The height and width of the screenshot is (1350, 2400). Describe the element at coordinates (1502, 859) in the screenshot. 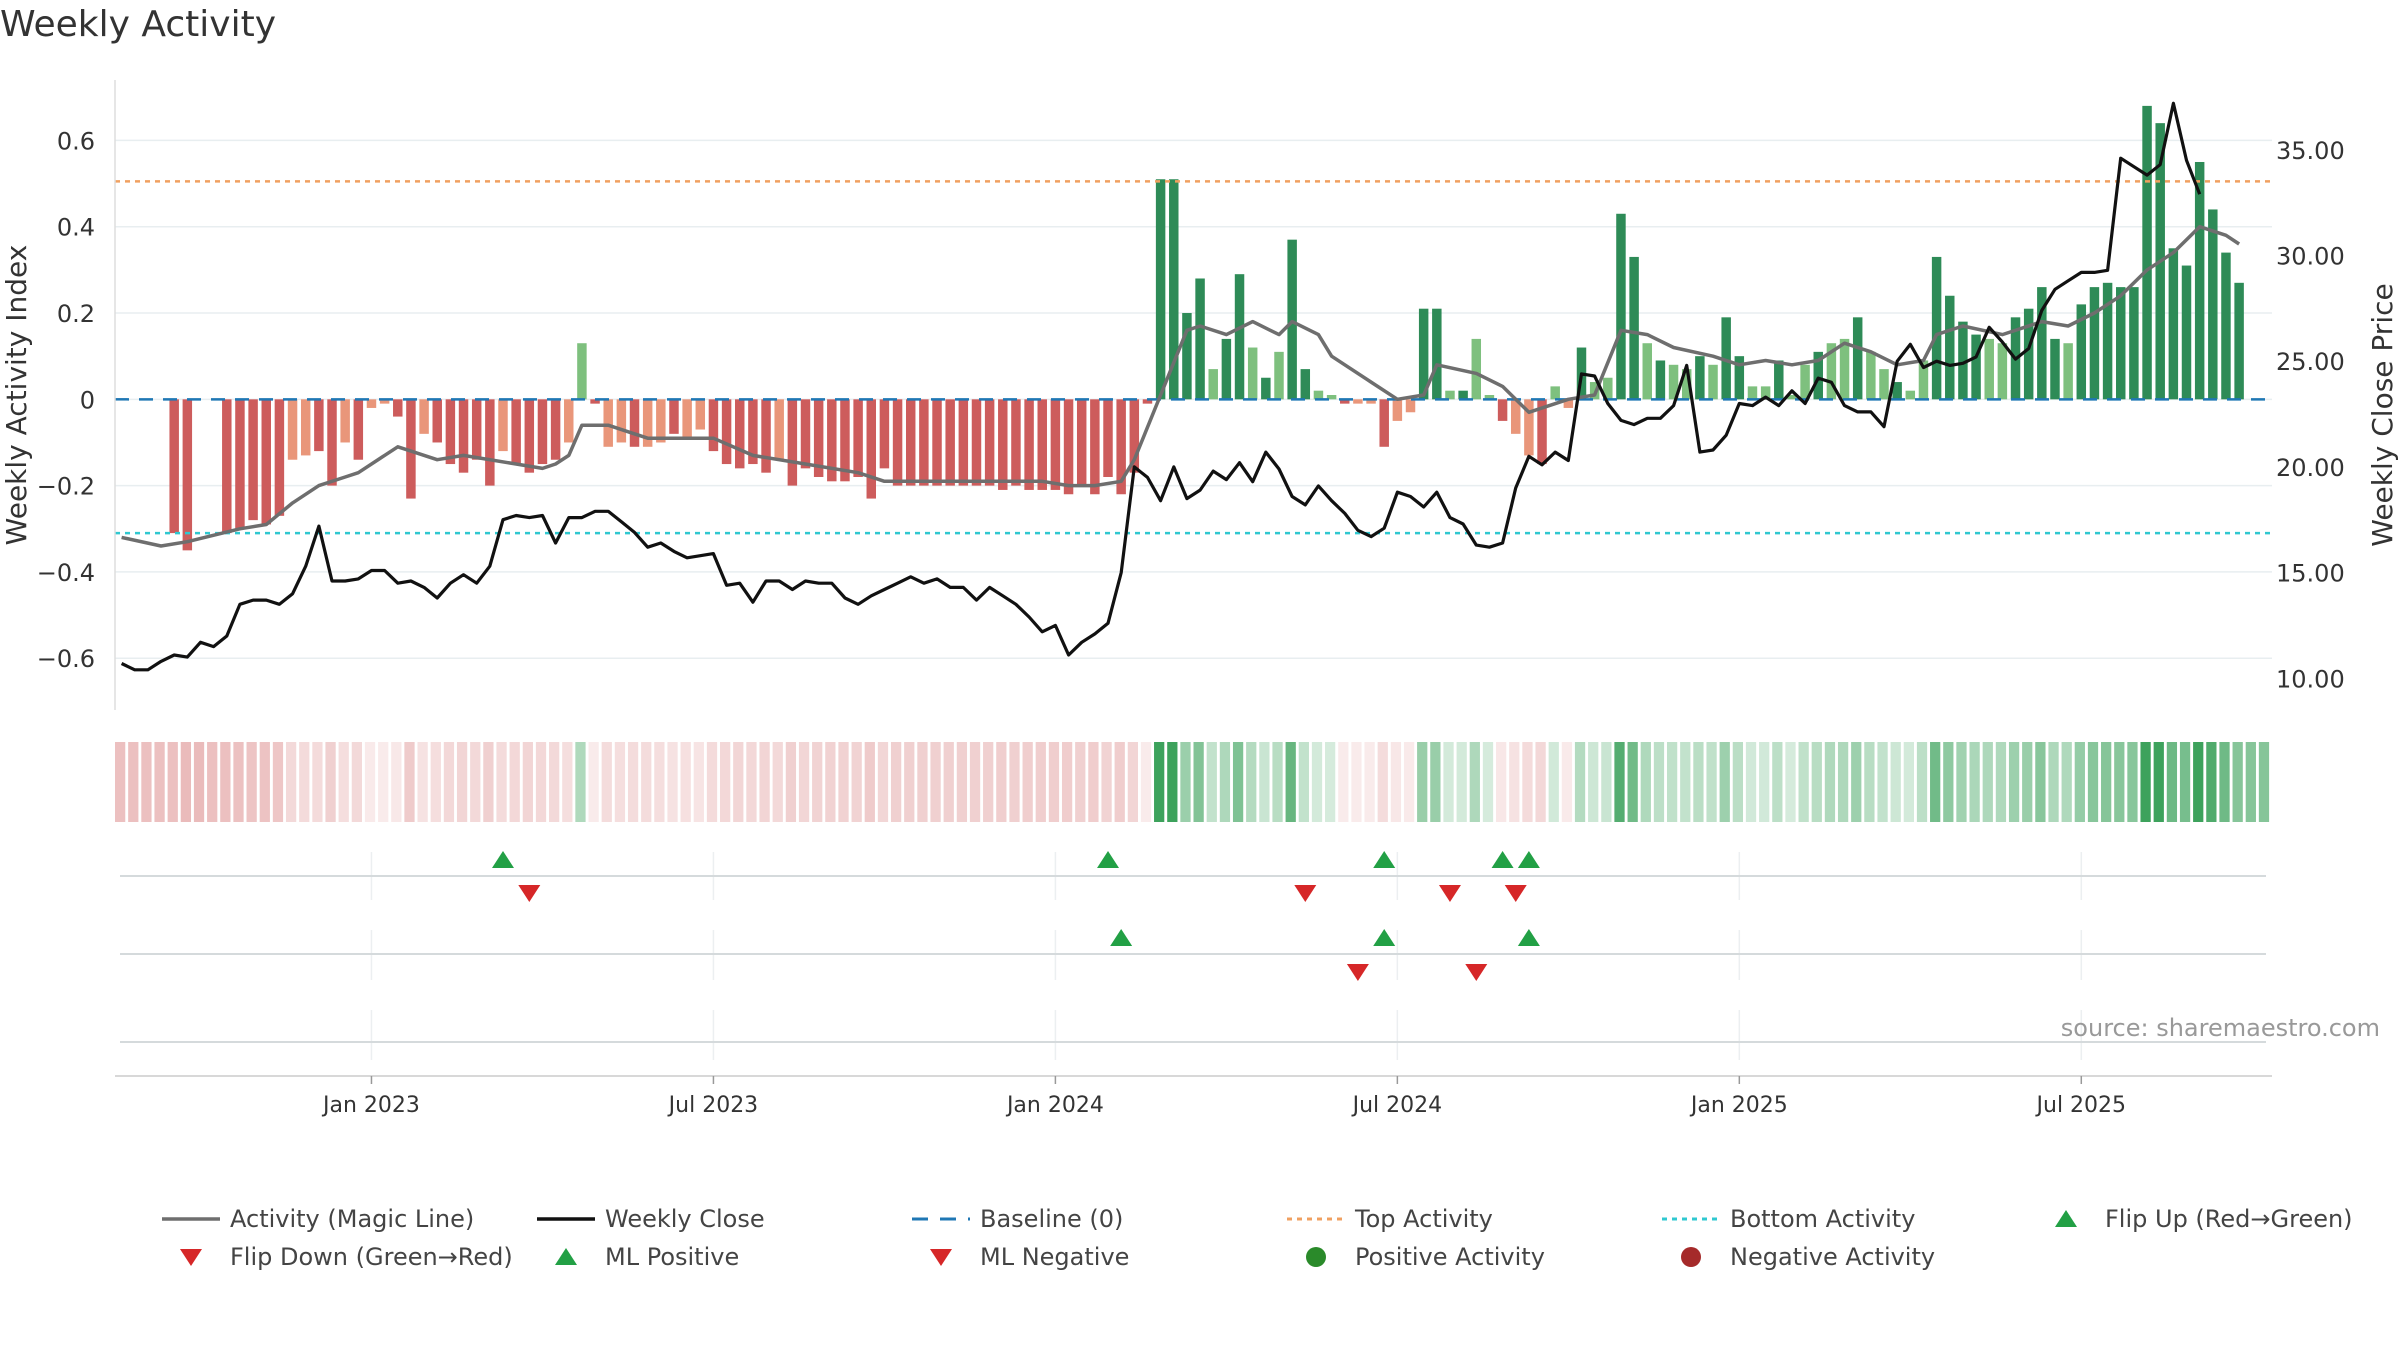

I see `flip-up-marker` at that location.